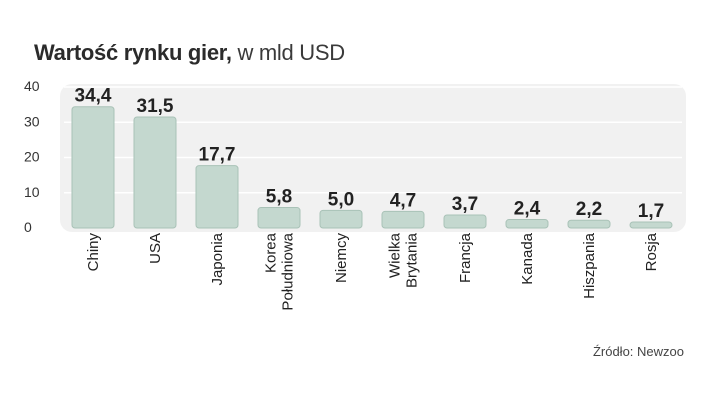 This screenshot has height=406, width=720. Describe the element at coordinates (412, 260) in the screenshot. I see `x-tick-label-line: Brytania` at that location.